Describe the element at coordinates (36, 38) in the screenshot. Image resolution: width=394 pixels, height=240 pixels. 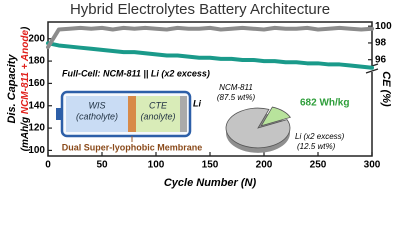
I see `y-tick-label: 200` at that location.